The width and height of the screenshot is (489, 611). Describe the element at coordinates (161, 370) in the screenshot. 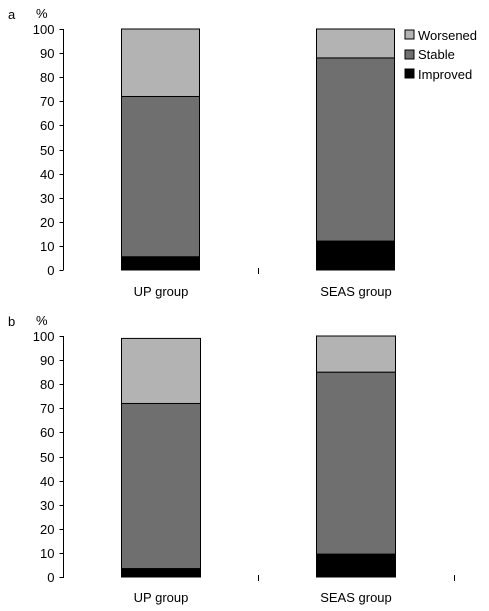

I see `bar-segment-b-up-group-worsened` at that location.